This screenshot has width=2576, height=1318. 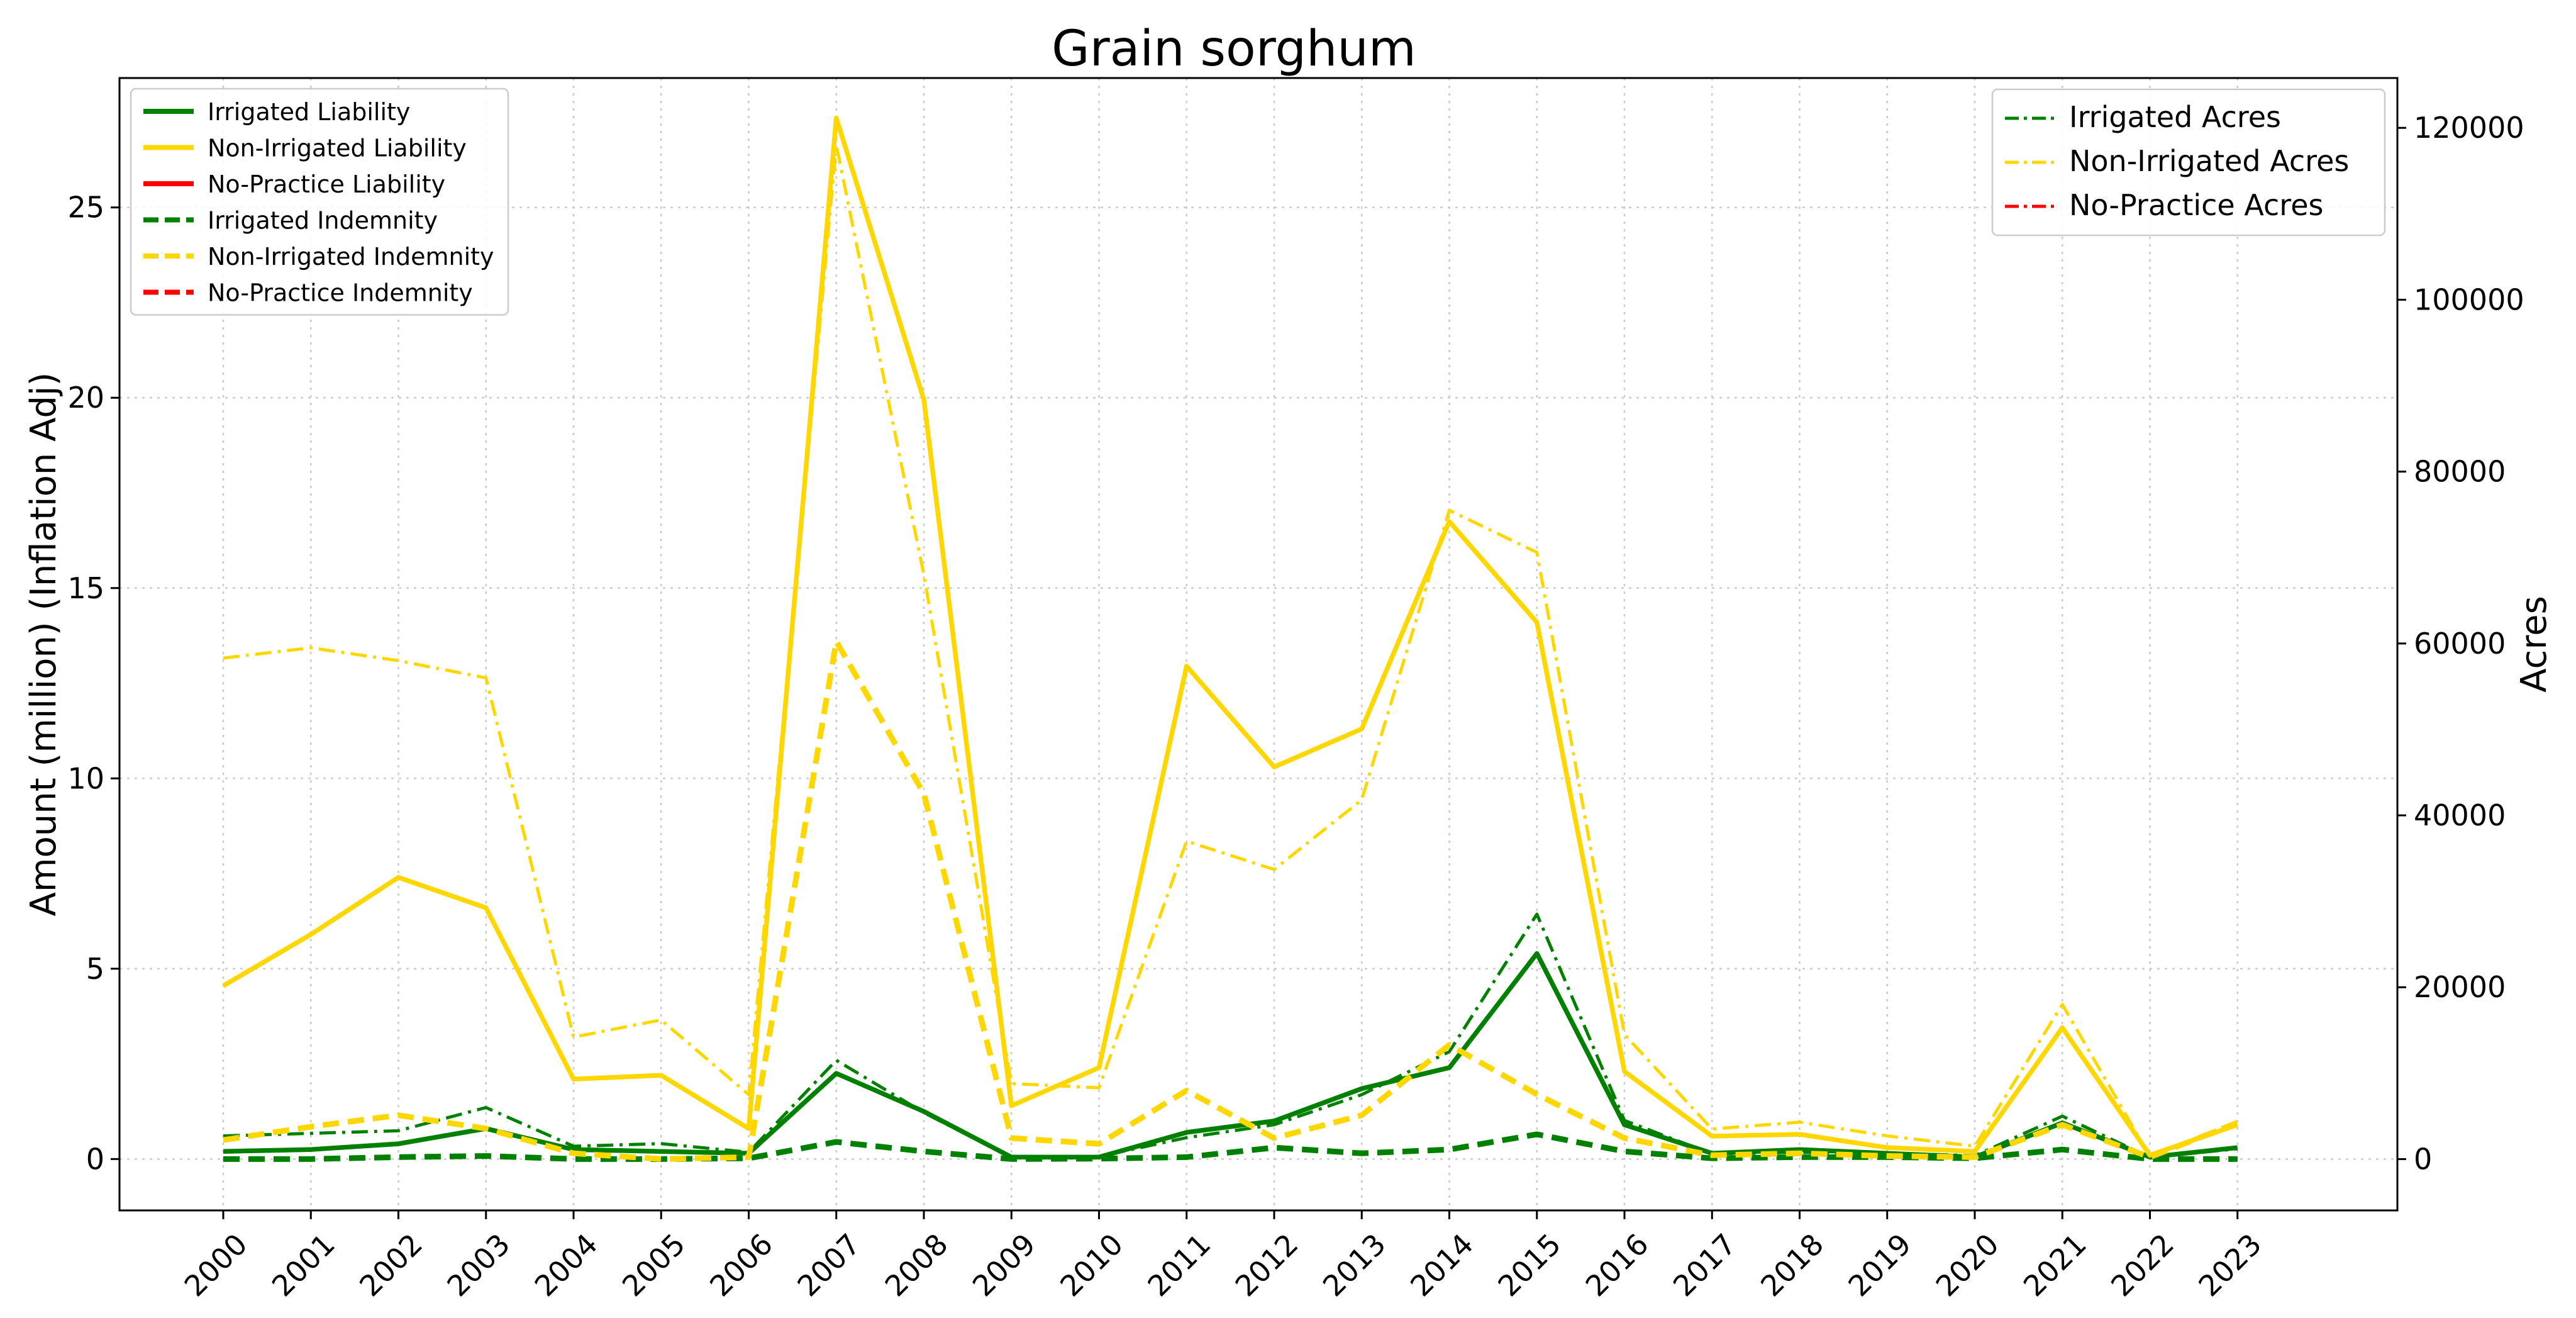 I want to click on y-axis-right: 0 20000 40000 60000 80000 100000 120000, so click(x=2460, y=643).